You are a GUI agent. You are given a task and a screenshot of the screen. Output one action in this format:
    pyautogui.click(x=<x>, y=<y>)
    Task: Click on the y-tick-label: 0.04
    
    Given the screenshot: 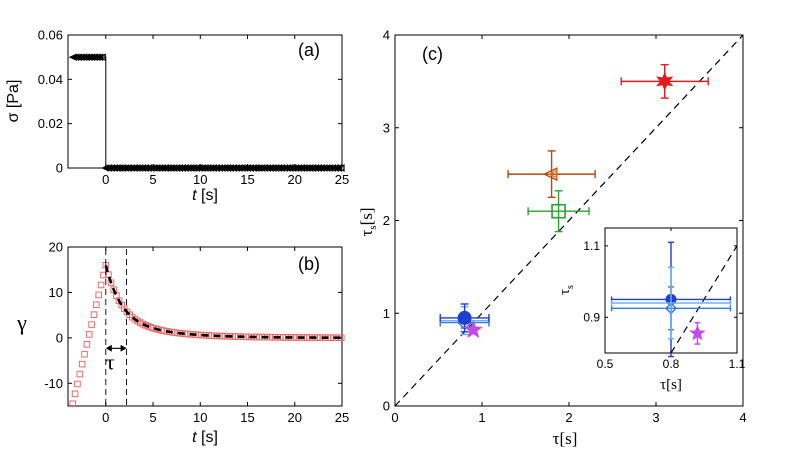 What is the action you would take?
    pyautogui.click(x=50, y=79)
    